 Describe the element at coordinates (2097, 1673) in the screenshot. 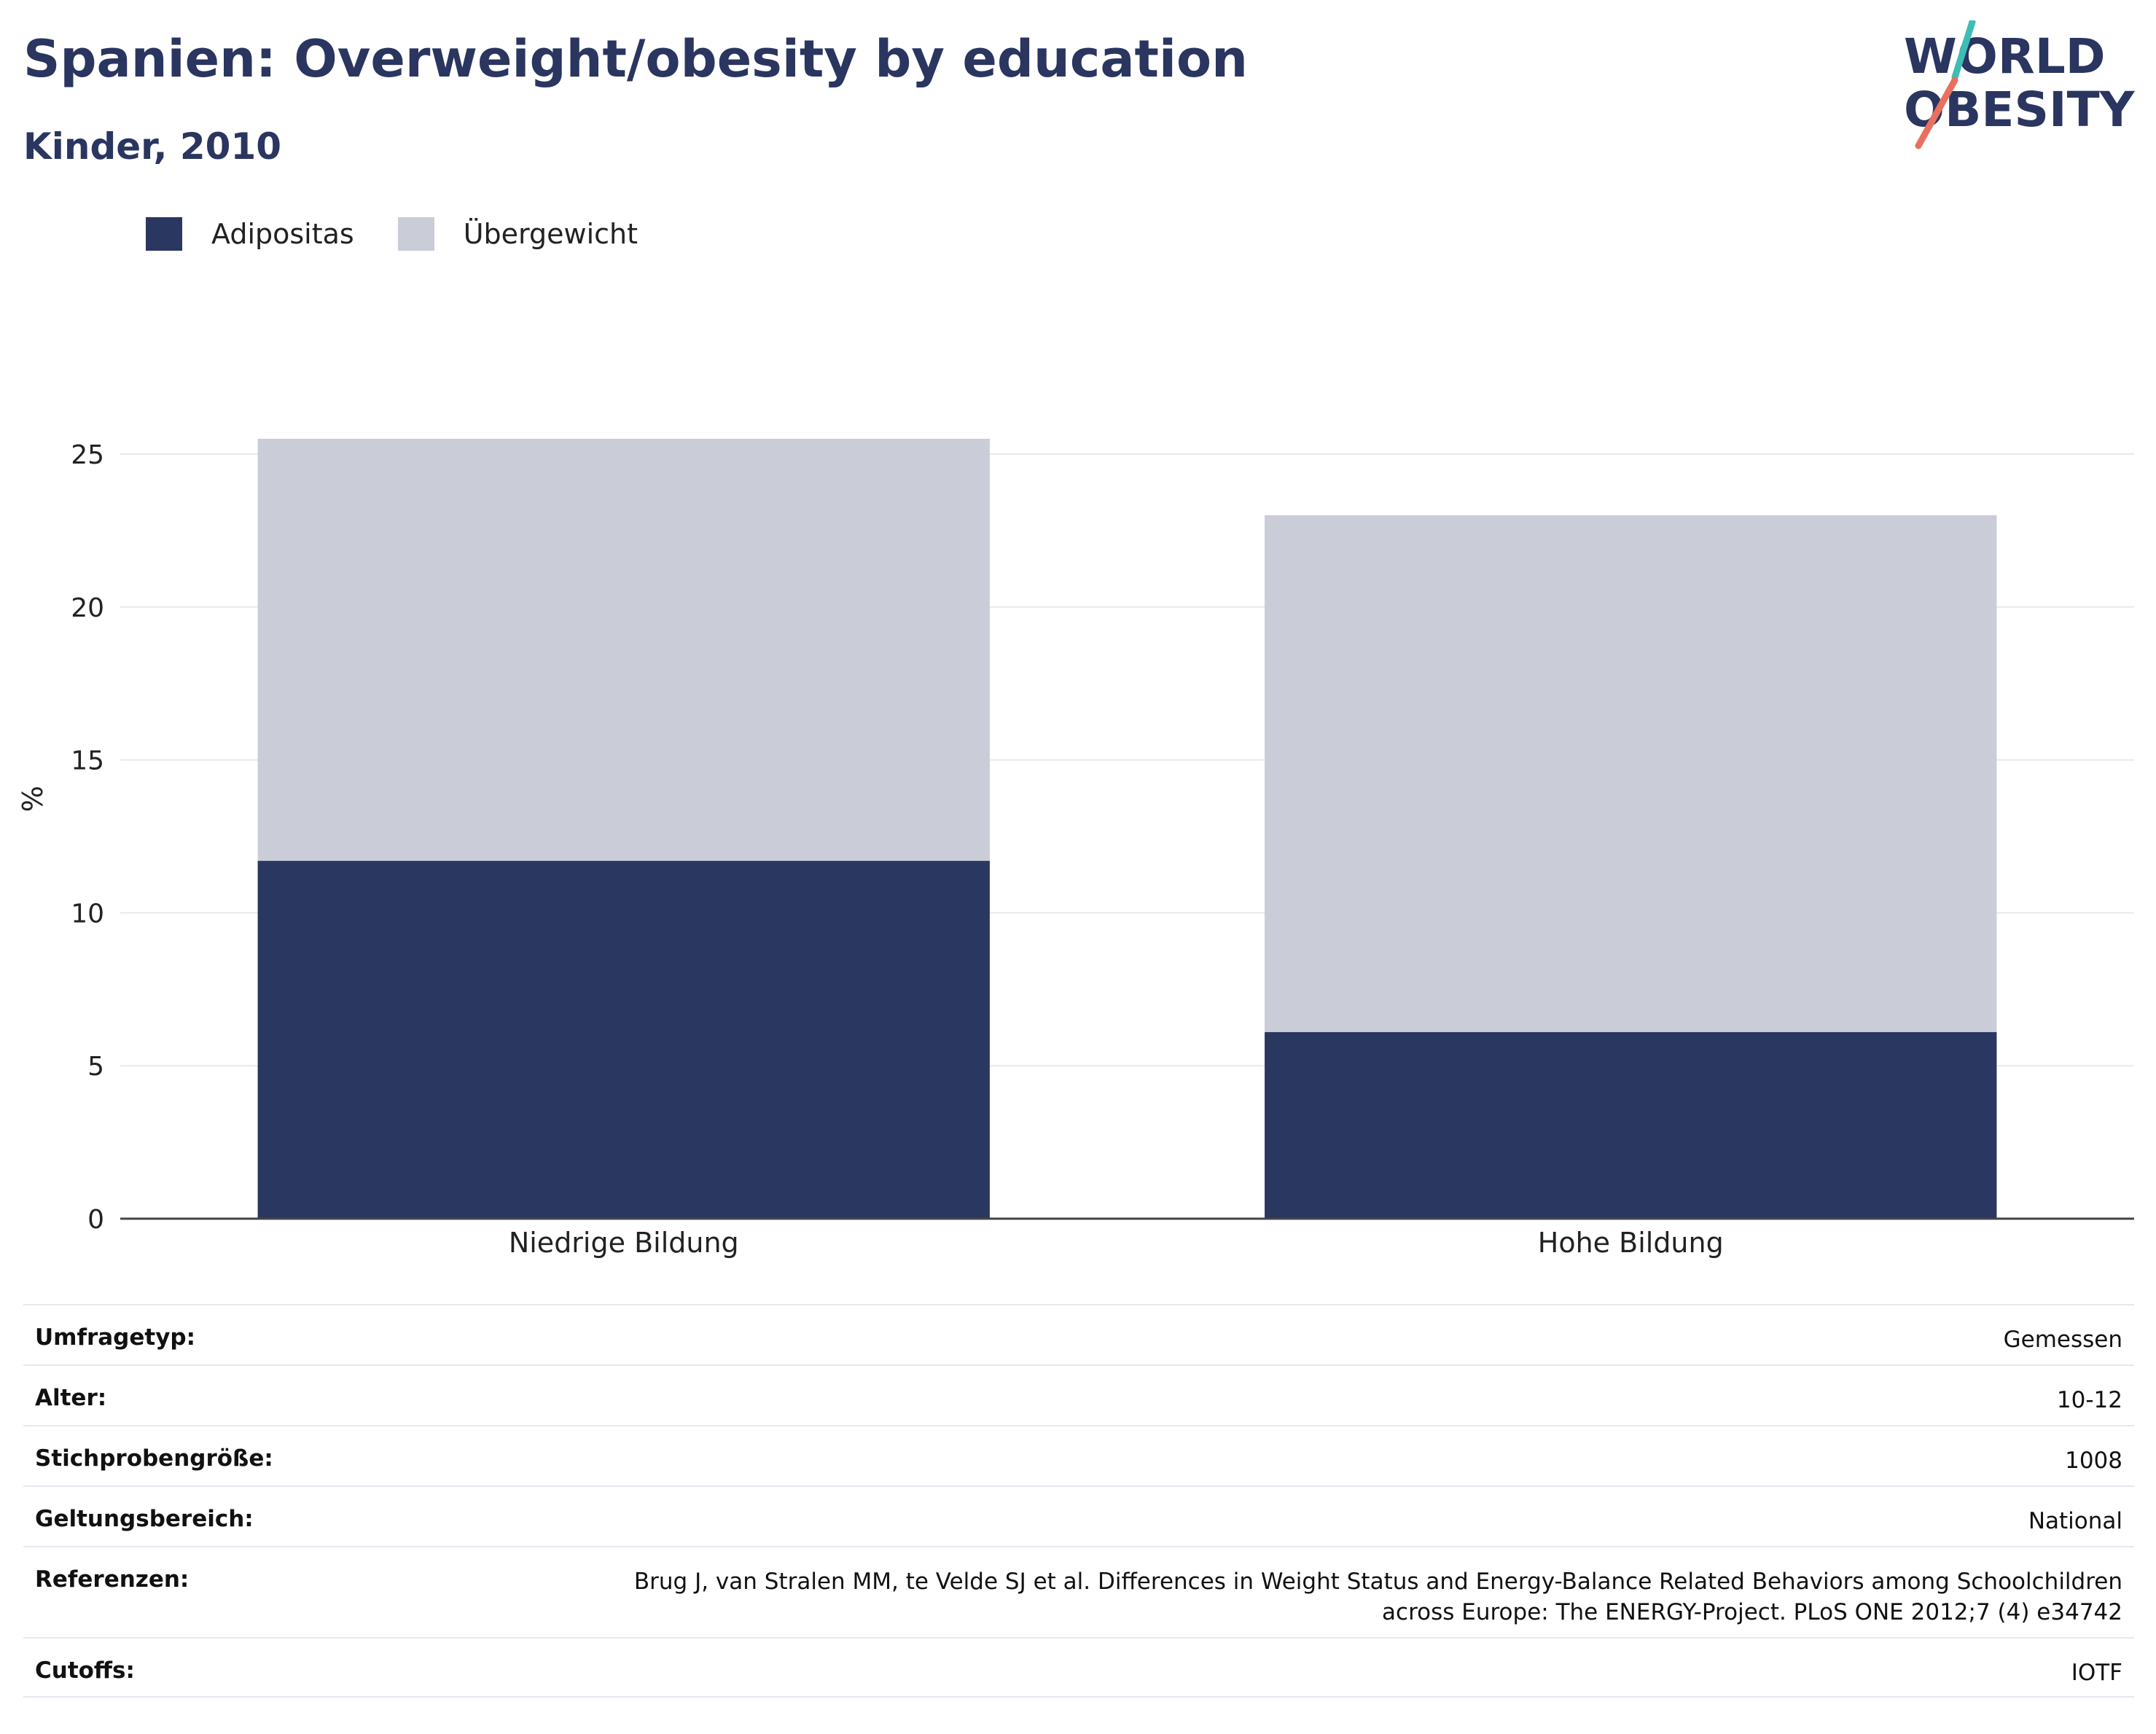

I see `meta-value-line: IOTF` at that location.